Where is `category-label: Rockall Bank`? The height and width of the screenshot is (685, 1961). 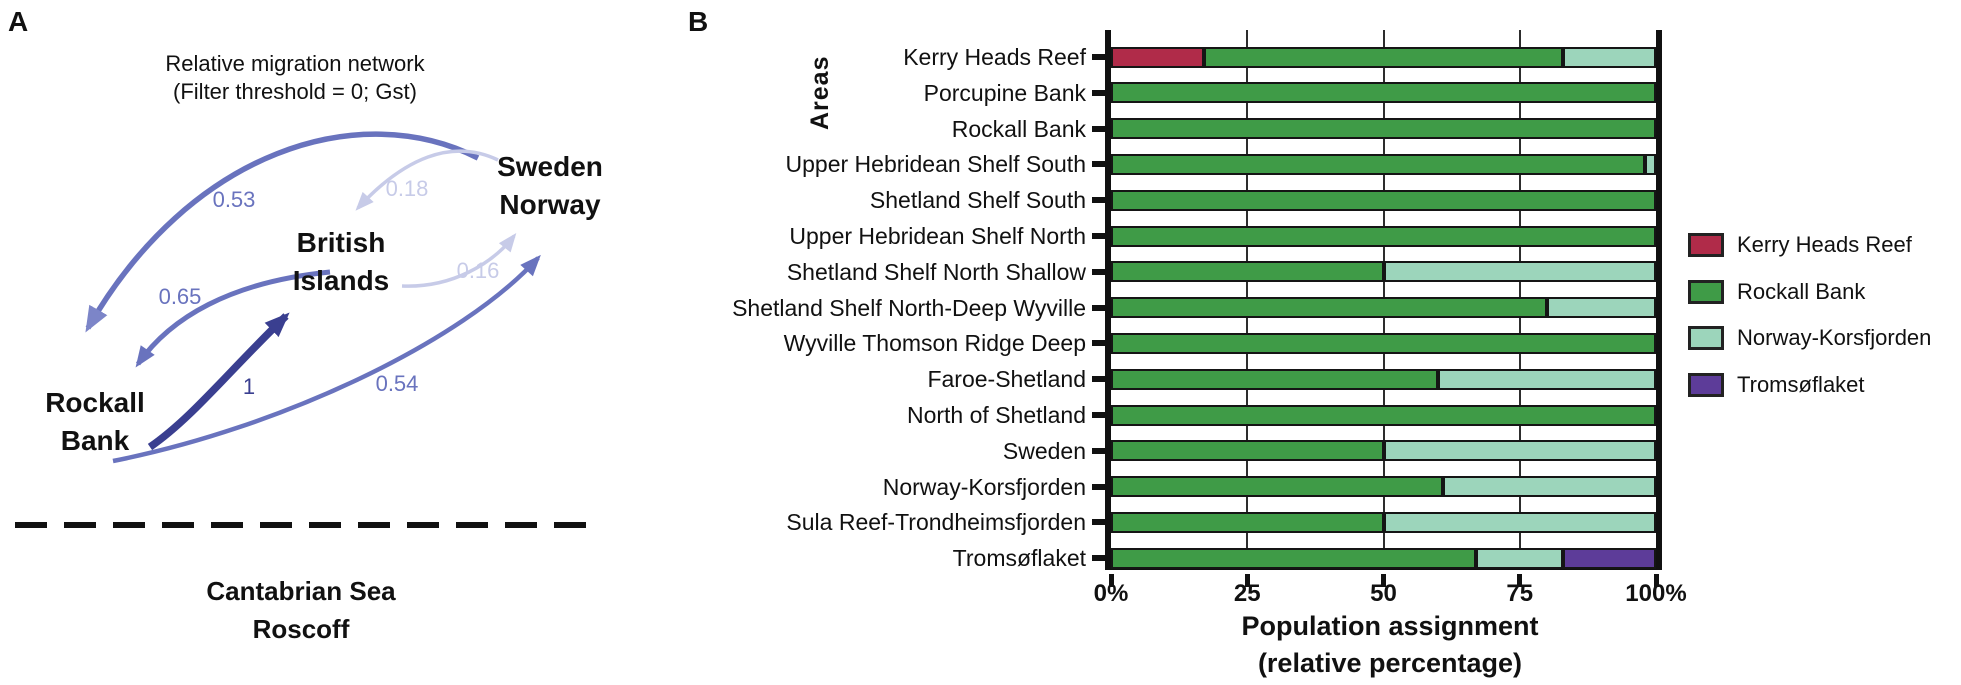
category-label: Rockall Bank is located at coordinates (1018, 128).